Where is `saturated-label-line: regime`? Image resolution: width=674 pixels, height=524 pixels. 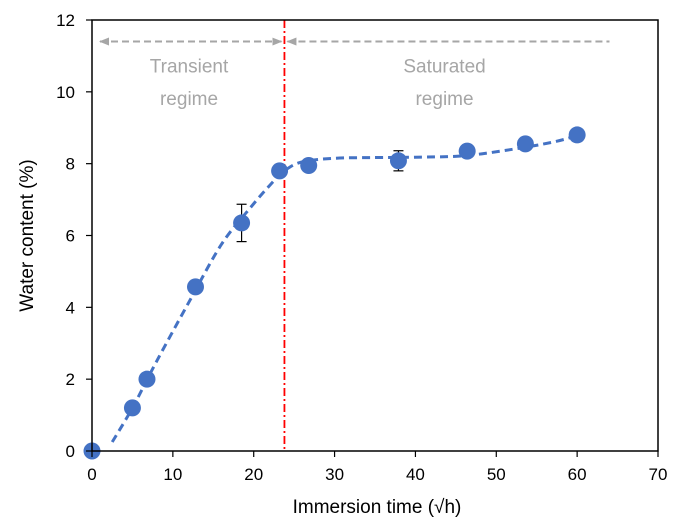
saturated-label-line: regime is located at coordinates (444, 99).